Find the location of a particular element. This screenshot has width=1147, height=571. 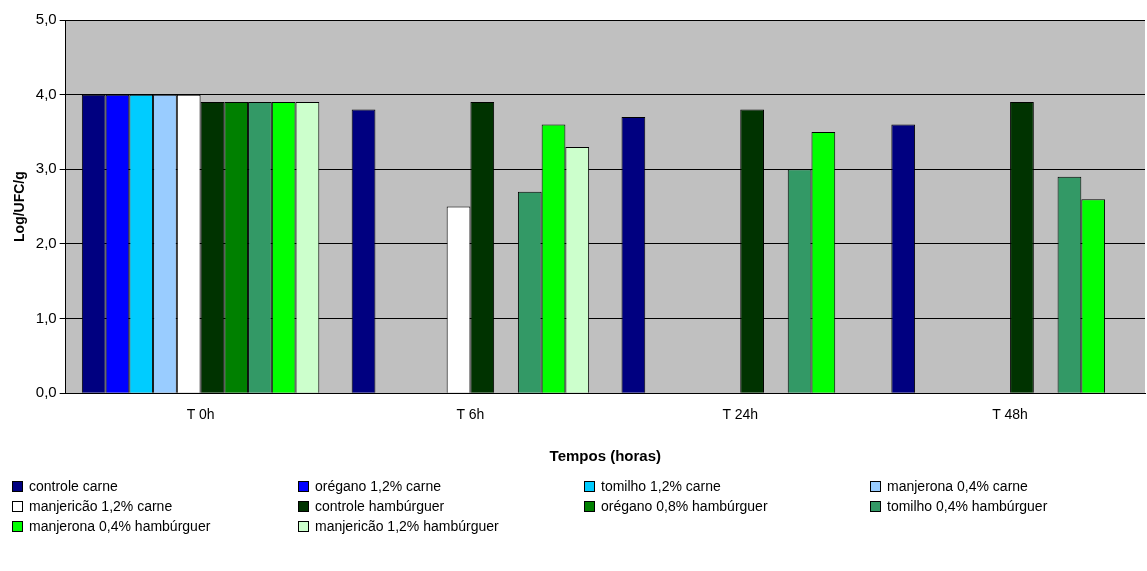

legend-label: controle carne is located at coordinates (73, 486).